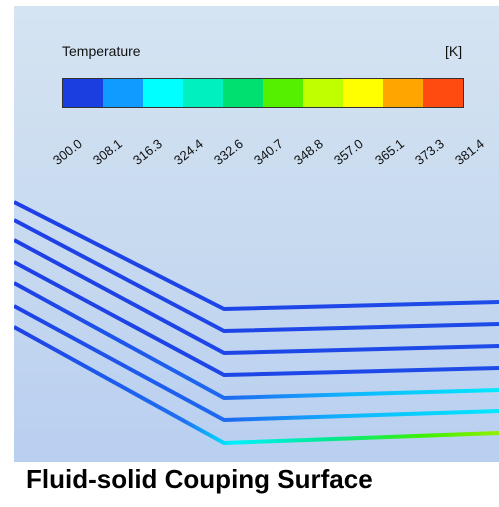 The width and height of the screenshot is (499, 507). Describe the element at coordinates (101, 51) in the screenshot. I see `legend-title: Temperature` at that location.